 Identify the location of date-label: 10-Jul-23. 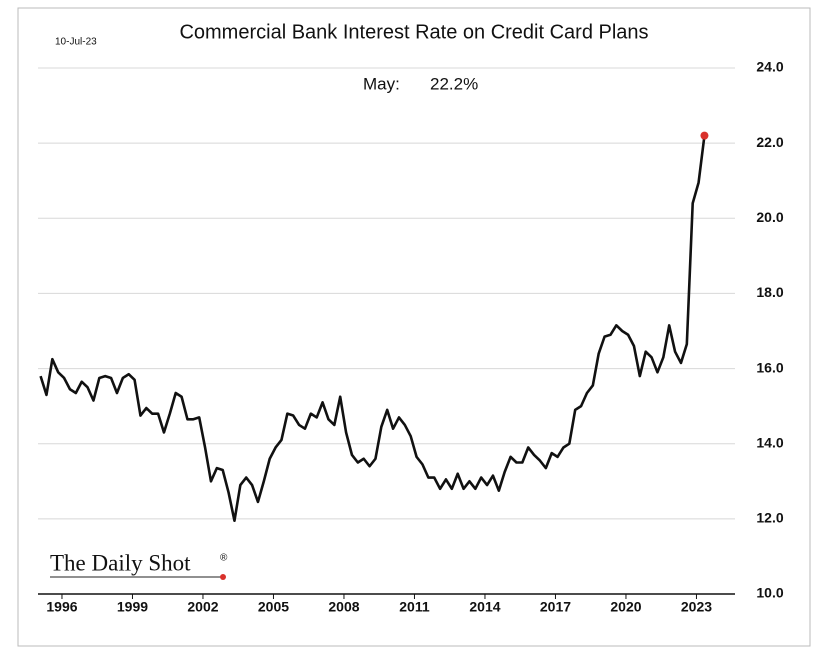
(76, 42).